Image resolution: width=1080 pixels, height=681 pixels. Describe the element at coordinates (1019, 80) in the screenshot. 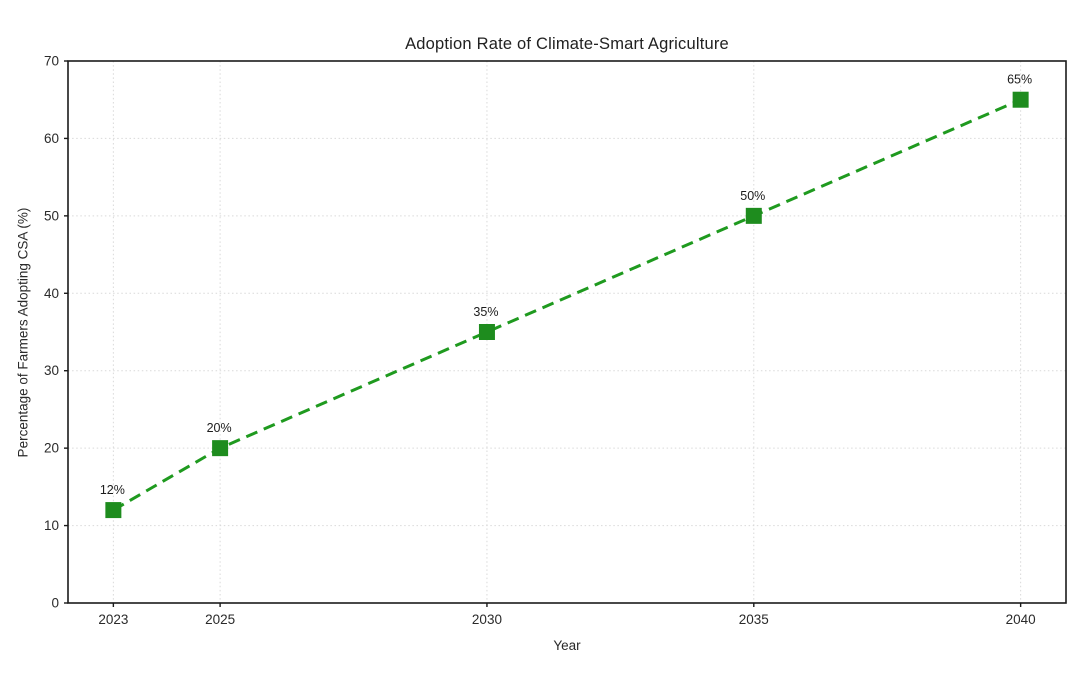

I see `data-point-label: 65%` at that location.